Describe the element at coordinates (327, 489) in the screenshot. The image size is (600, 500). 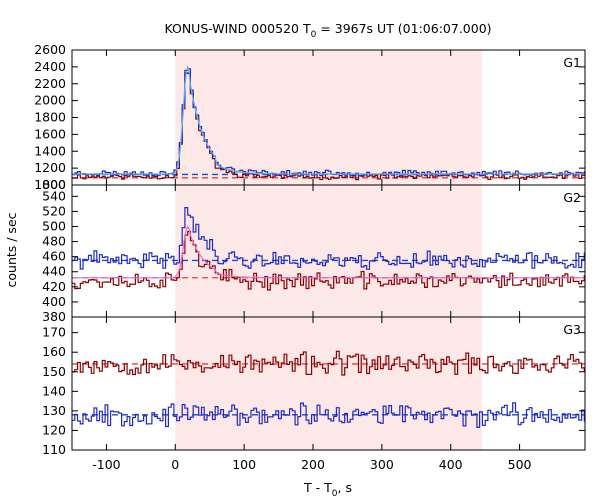
I see `x-axis-label: T - T0, s` at that location.